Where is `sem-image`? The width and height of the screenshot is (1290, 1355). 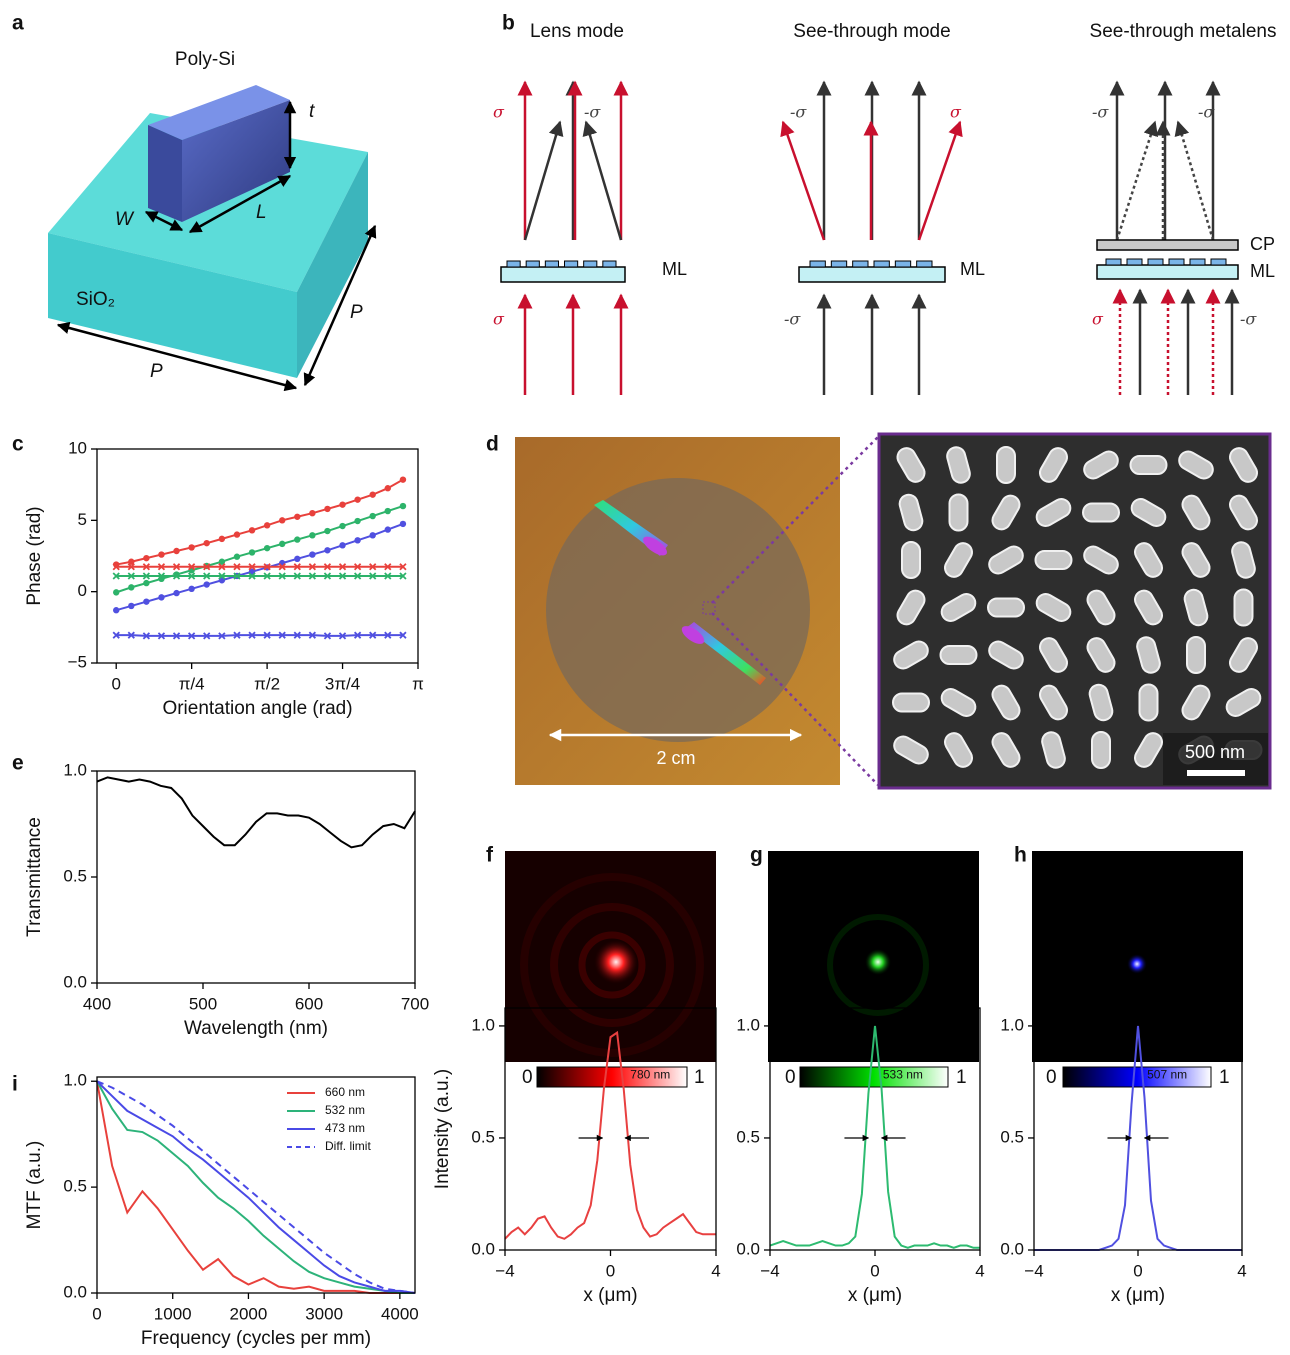
sem-image is located at coordinates (1074, 611).